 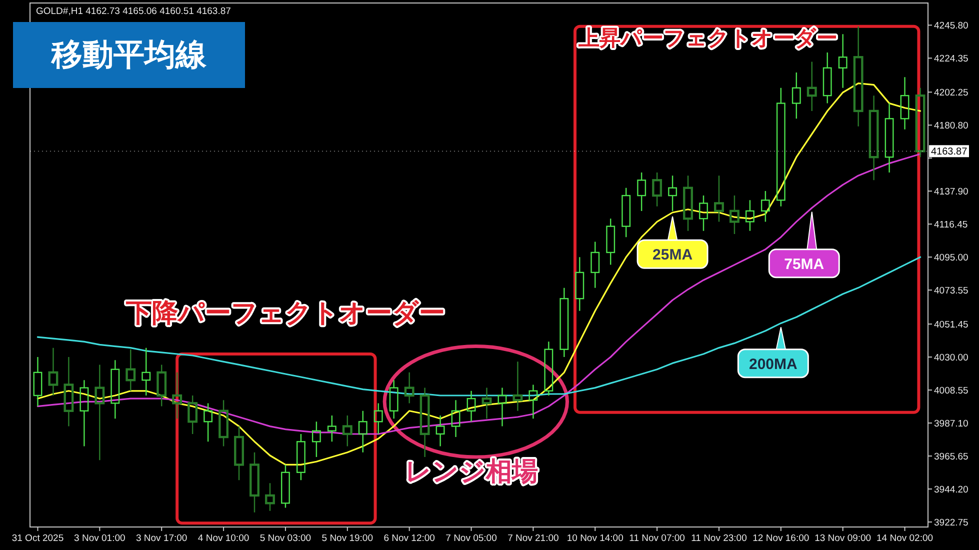 I want to click on y-tick-label: 4137.90, so click(x=951, y=192).